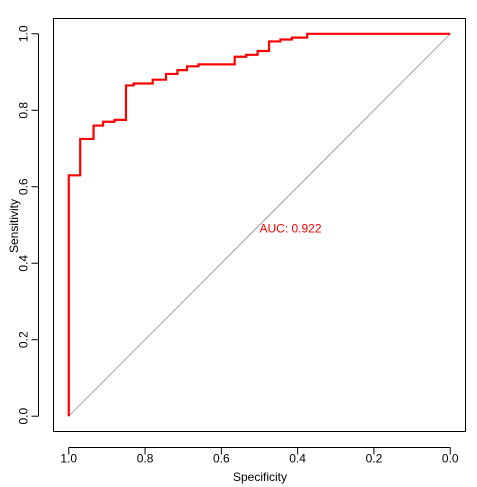 This screenshot has height=487, width=477. I want to click on y-tick-label: 0.0, so click(24, 416).